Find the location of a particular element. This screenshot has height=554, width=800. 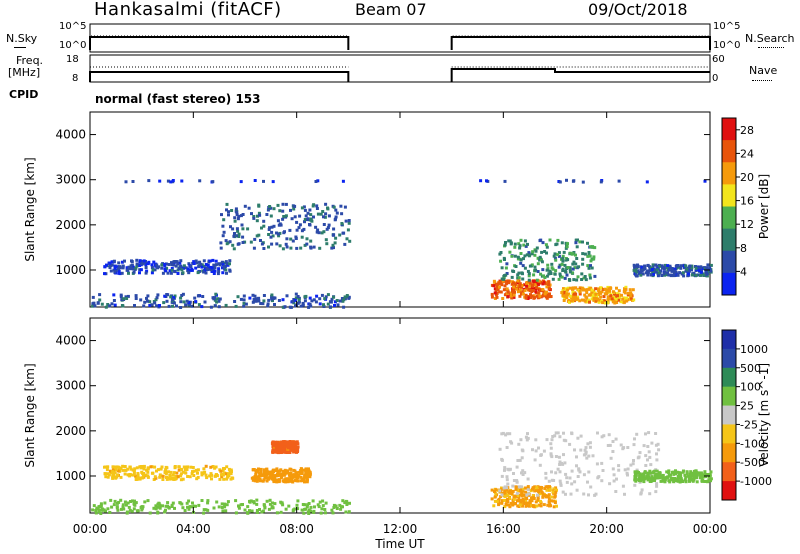

noise-right-tick-bottom: 10^0 is located at coordinates (727, 45).